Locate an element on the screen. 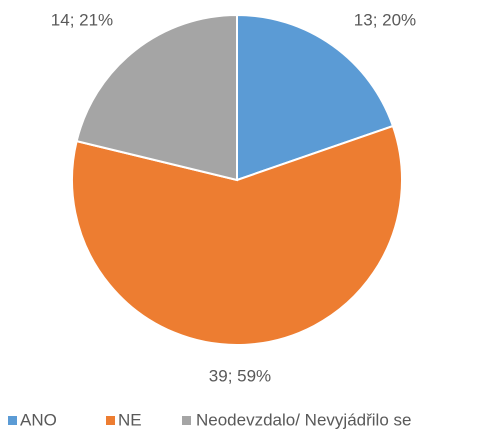 The height and width of the screenshot is (436, 482). data-label: 39; 59% is located at coordinates (240, 375).